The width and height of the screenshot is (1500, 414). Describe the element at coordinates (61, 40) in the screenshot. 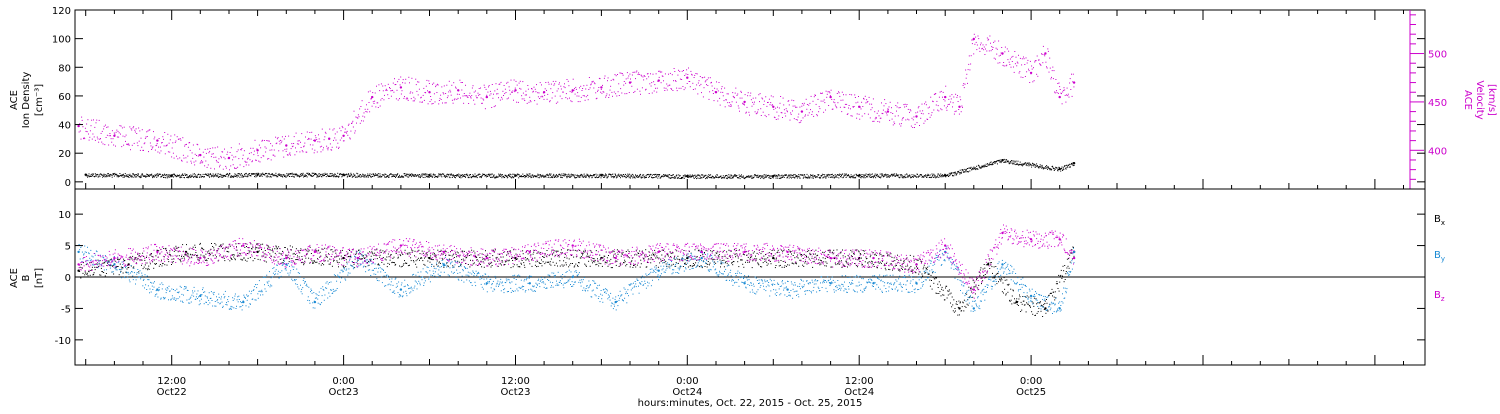

I see `density-tick-label: 100` at that location.